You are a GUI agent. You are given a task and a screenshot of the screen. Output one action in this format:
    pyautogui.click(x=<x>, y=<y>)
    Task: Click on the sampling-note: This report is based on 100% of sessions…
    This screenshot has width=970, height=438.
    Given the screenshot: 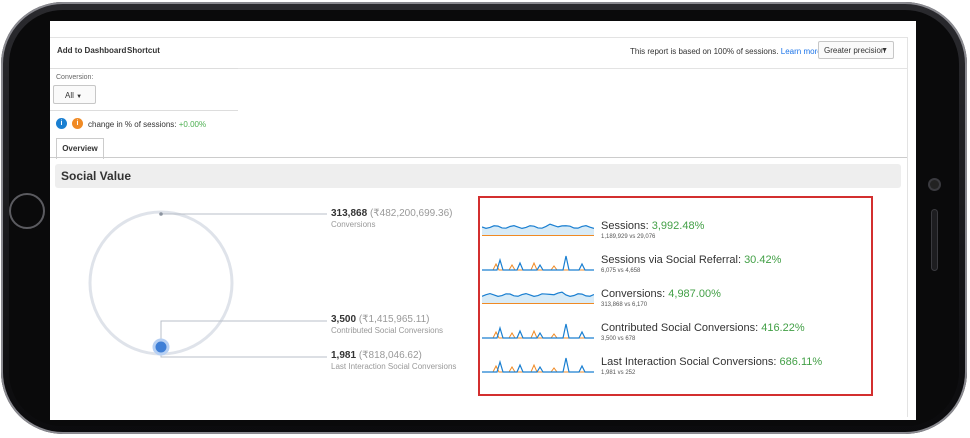 What is the action you would take?
    pyautogui.click(x=726, y=51)
    